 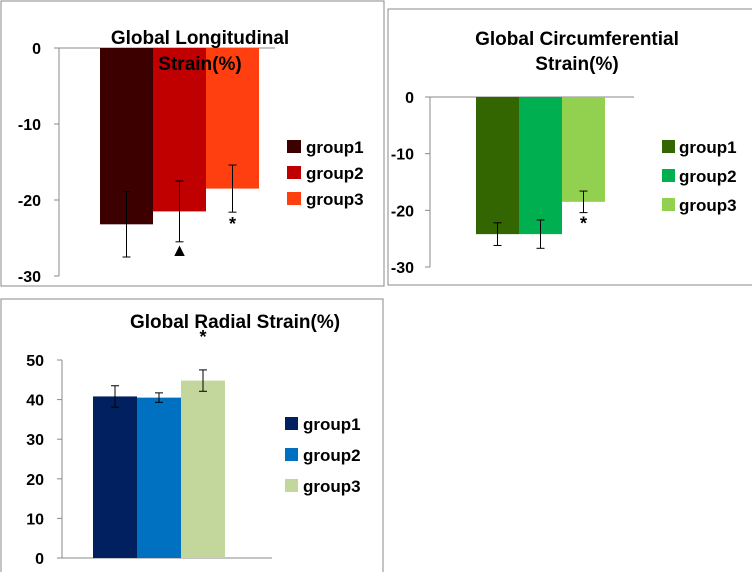 What do you see at coordinates (35, 519) in the screenshot?
I see `y-tick-label: 10` at bounding box center [35, 519].